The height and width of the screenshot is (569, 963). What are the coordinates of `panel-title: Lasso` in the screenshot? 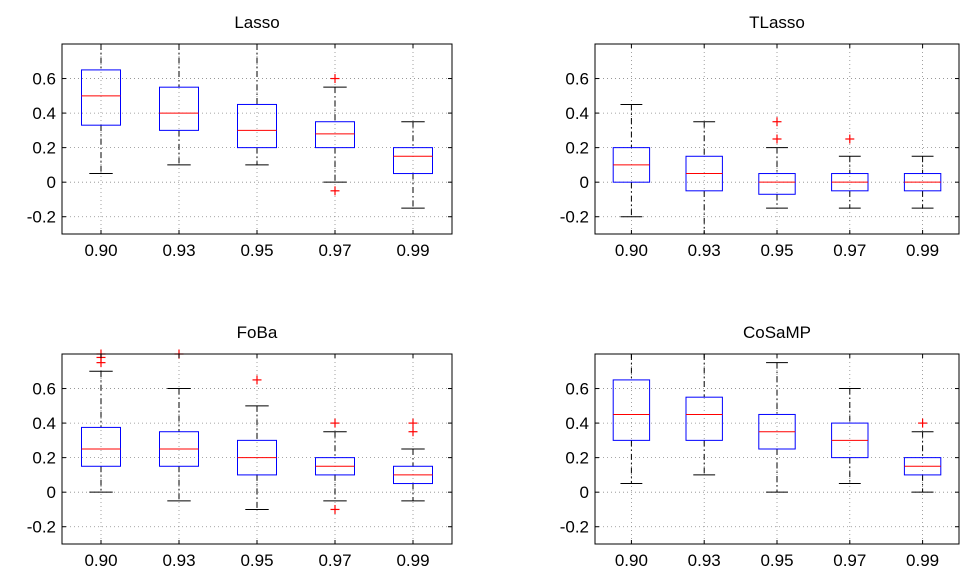 It's located at (256, 22).